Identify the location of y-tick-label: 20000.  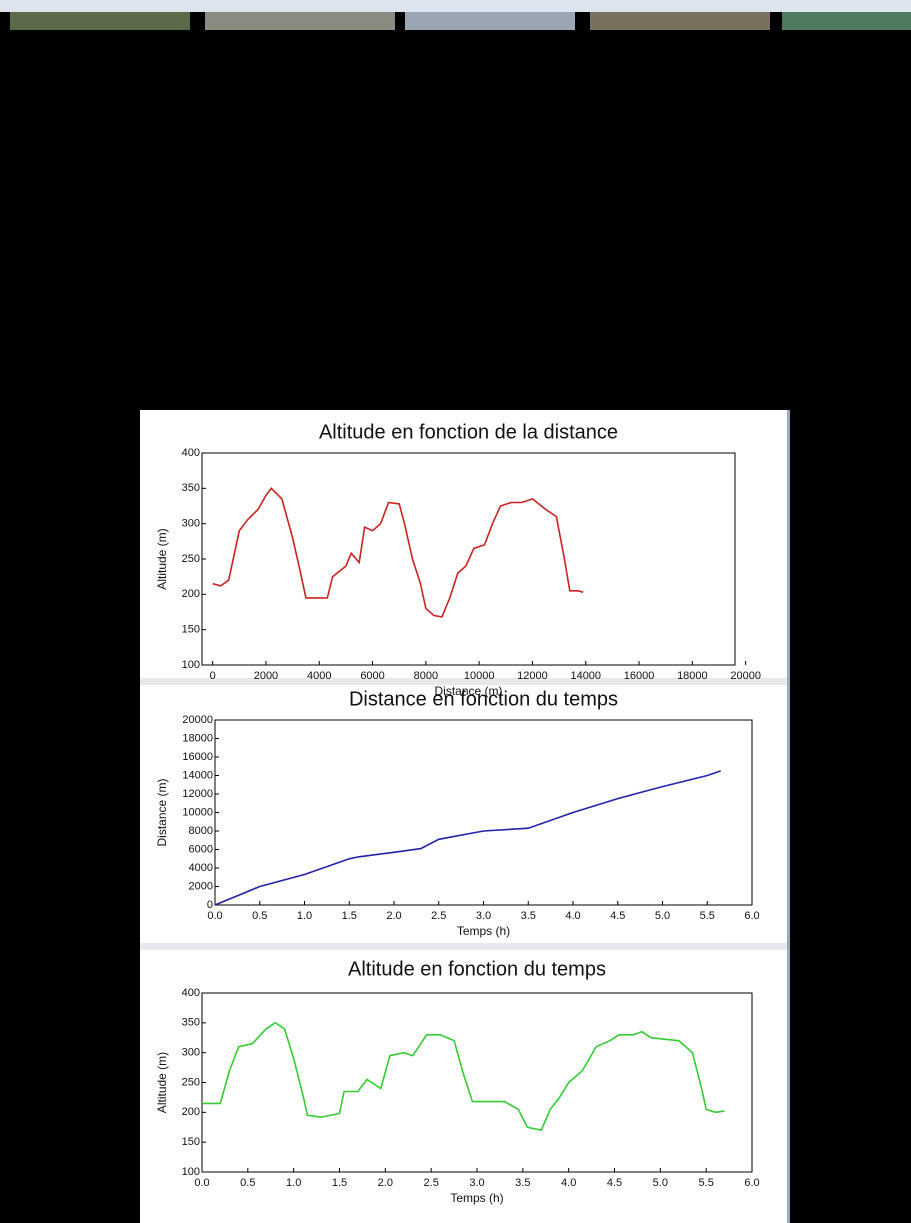
(197, 720).